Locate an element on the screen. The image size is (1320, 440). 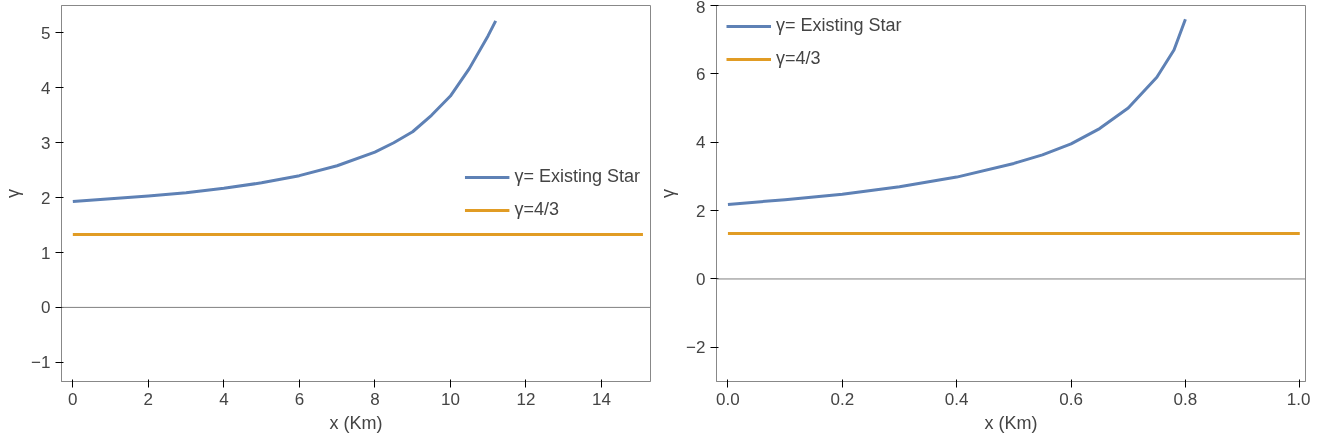
x-tick-label: 0.4 is located at coordinates (956, 399).